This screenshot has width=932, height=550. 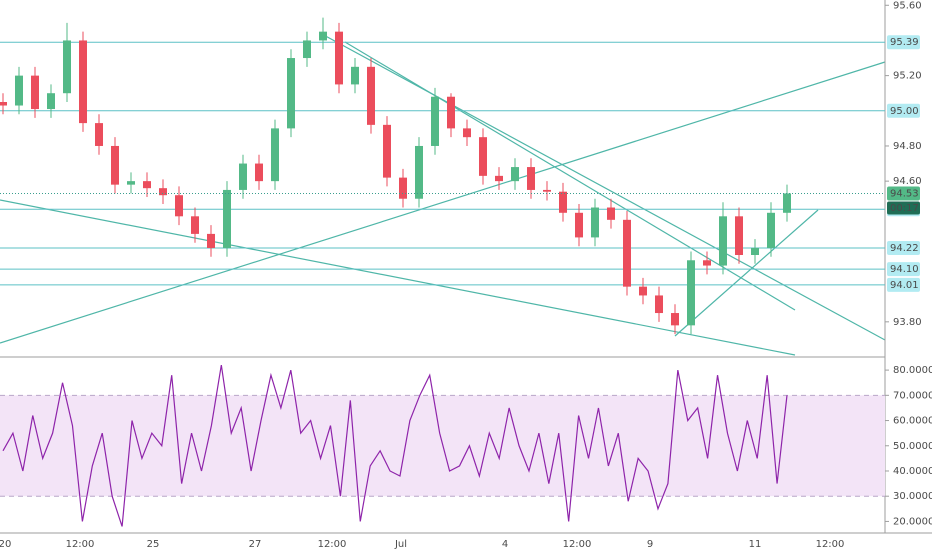 What do you see at coordinates (907, 146) in the screenshot?
I see `y-tick-label: 94.80` at bounding box center [907, 146].